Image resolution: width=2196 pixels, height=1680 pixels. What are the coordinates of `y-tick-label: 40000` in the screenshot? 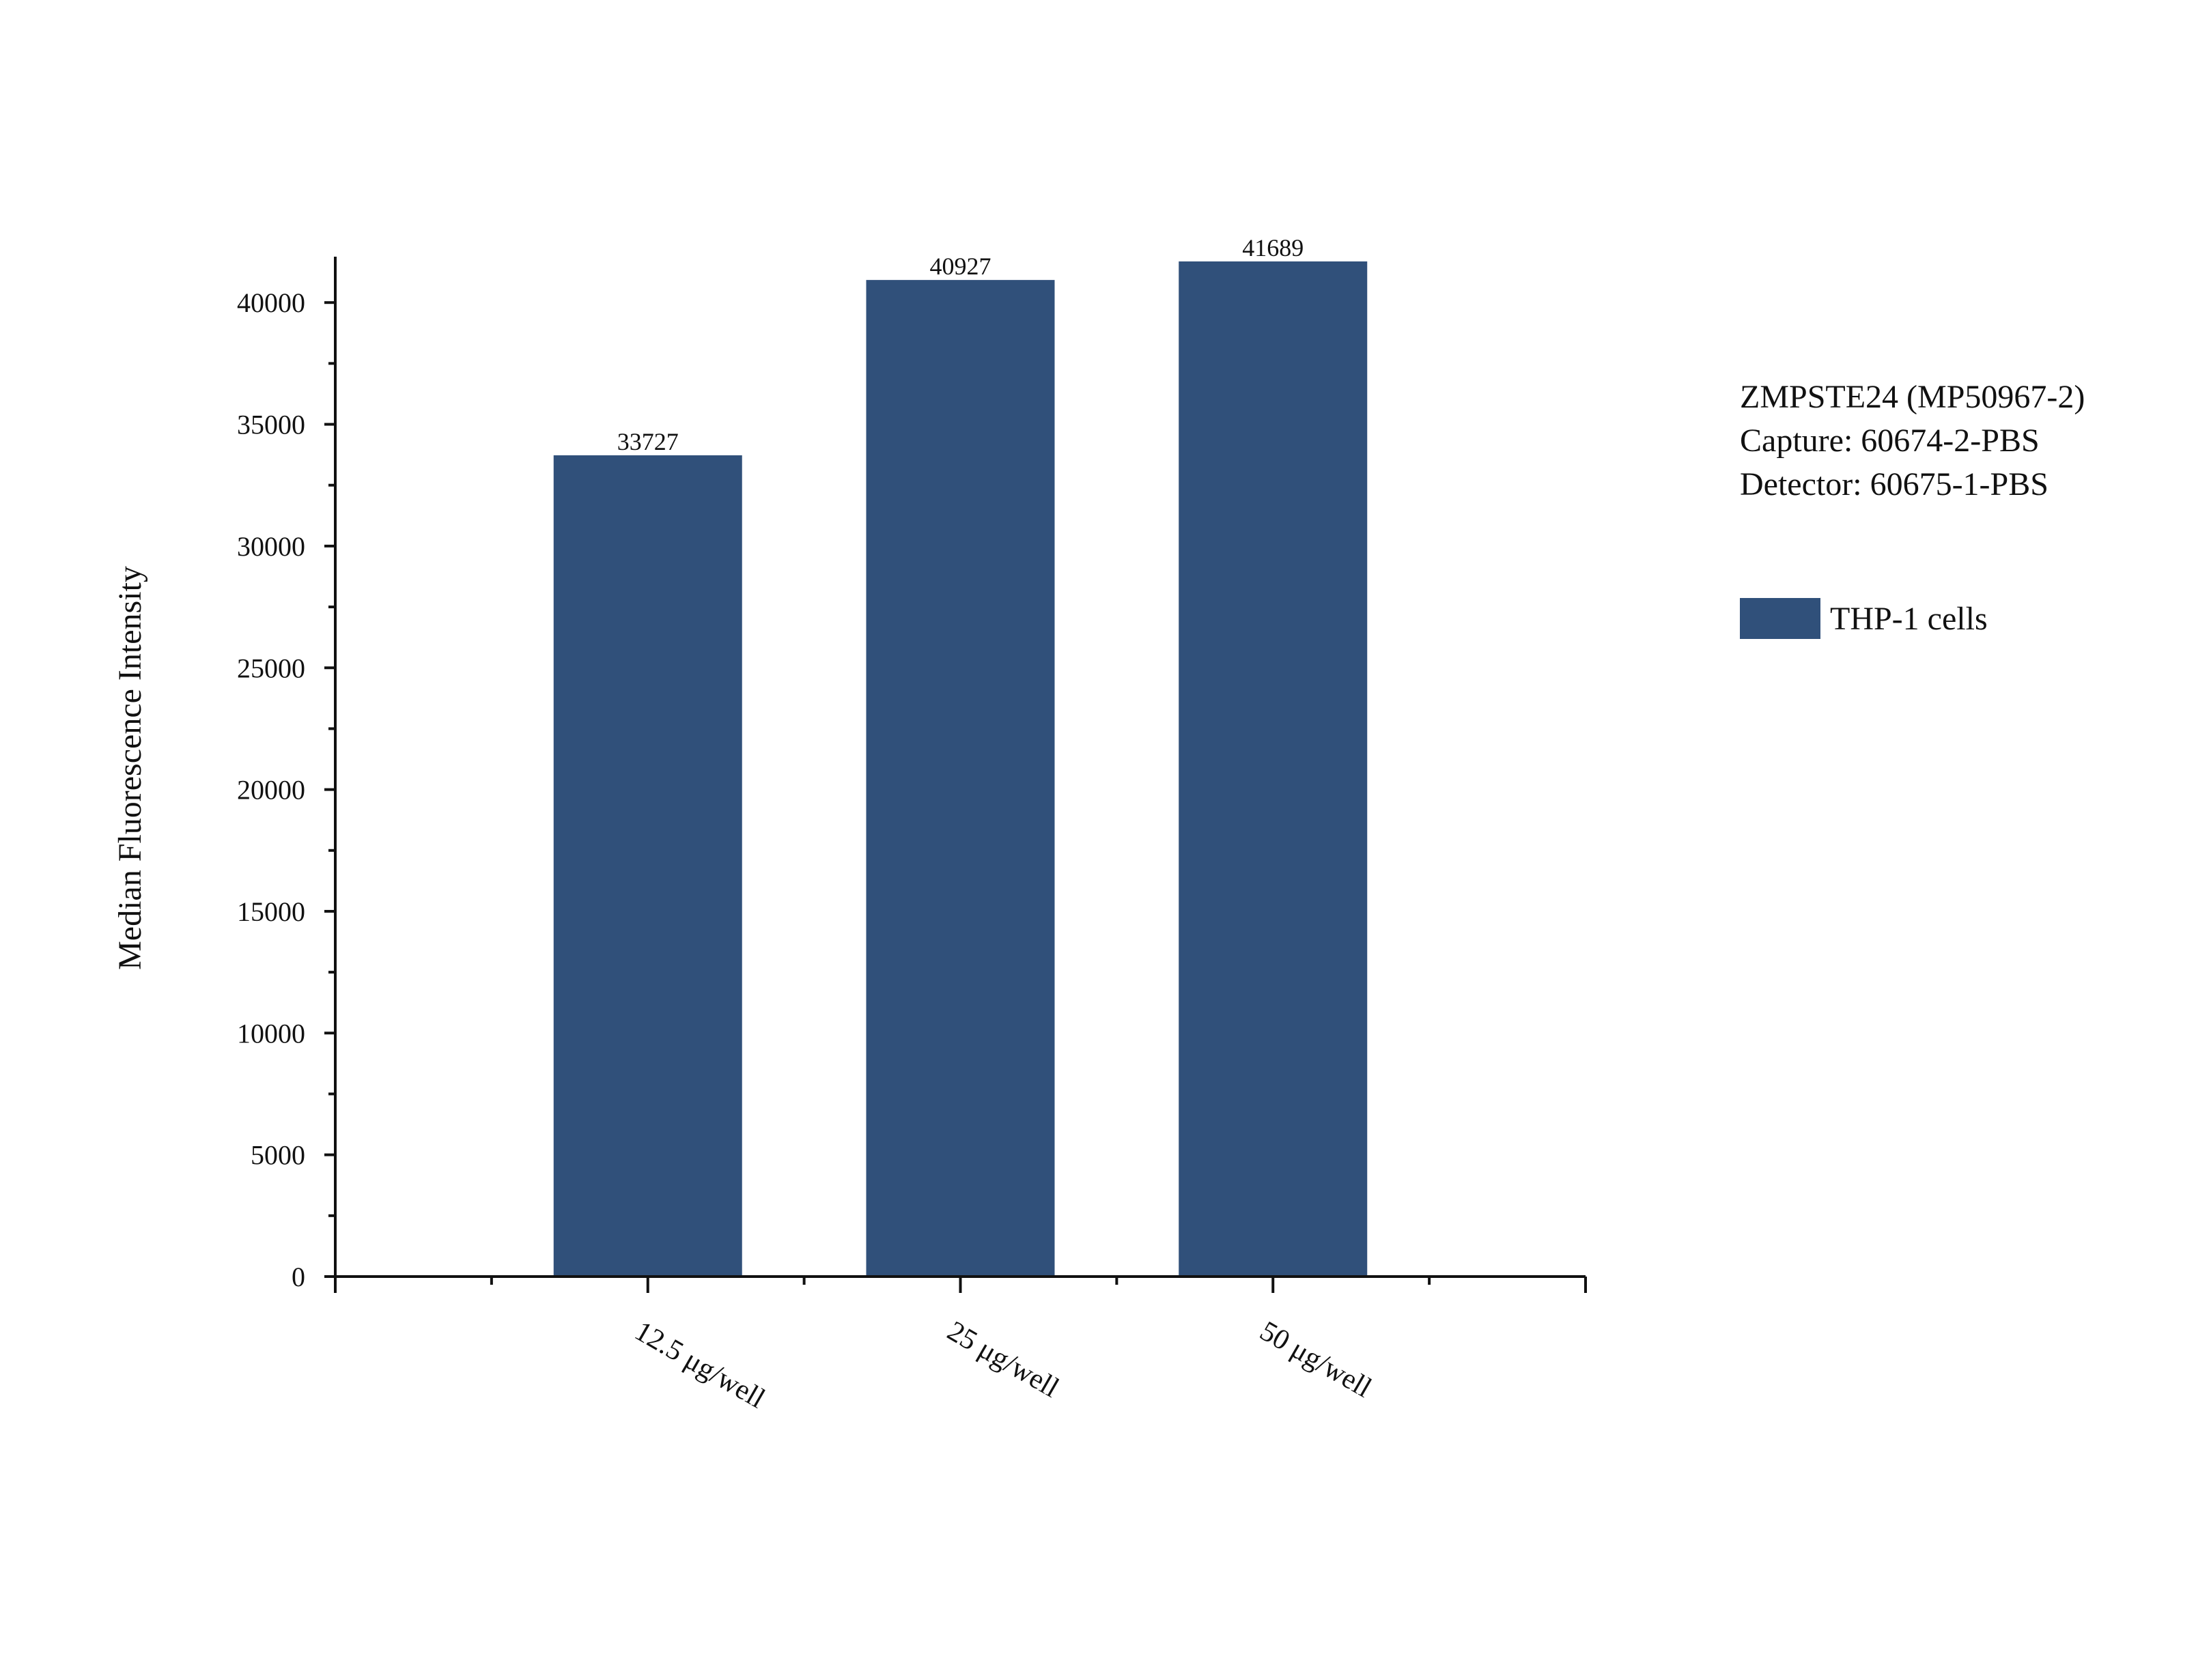 It's located at (271, 302).